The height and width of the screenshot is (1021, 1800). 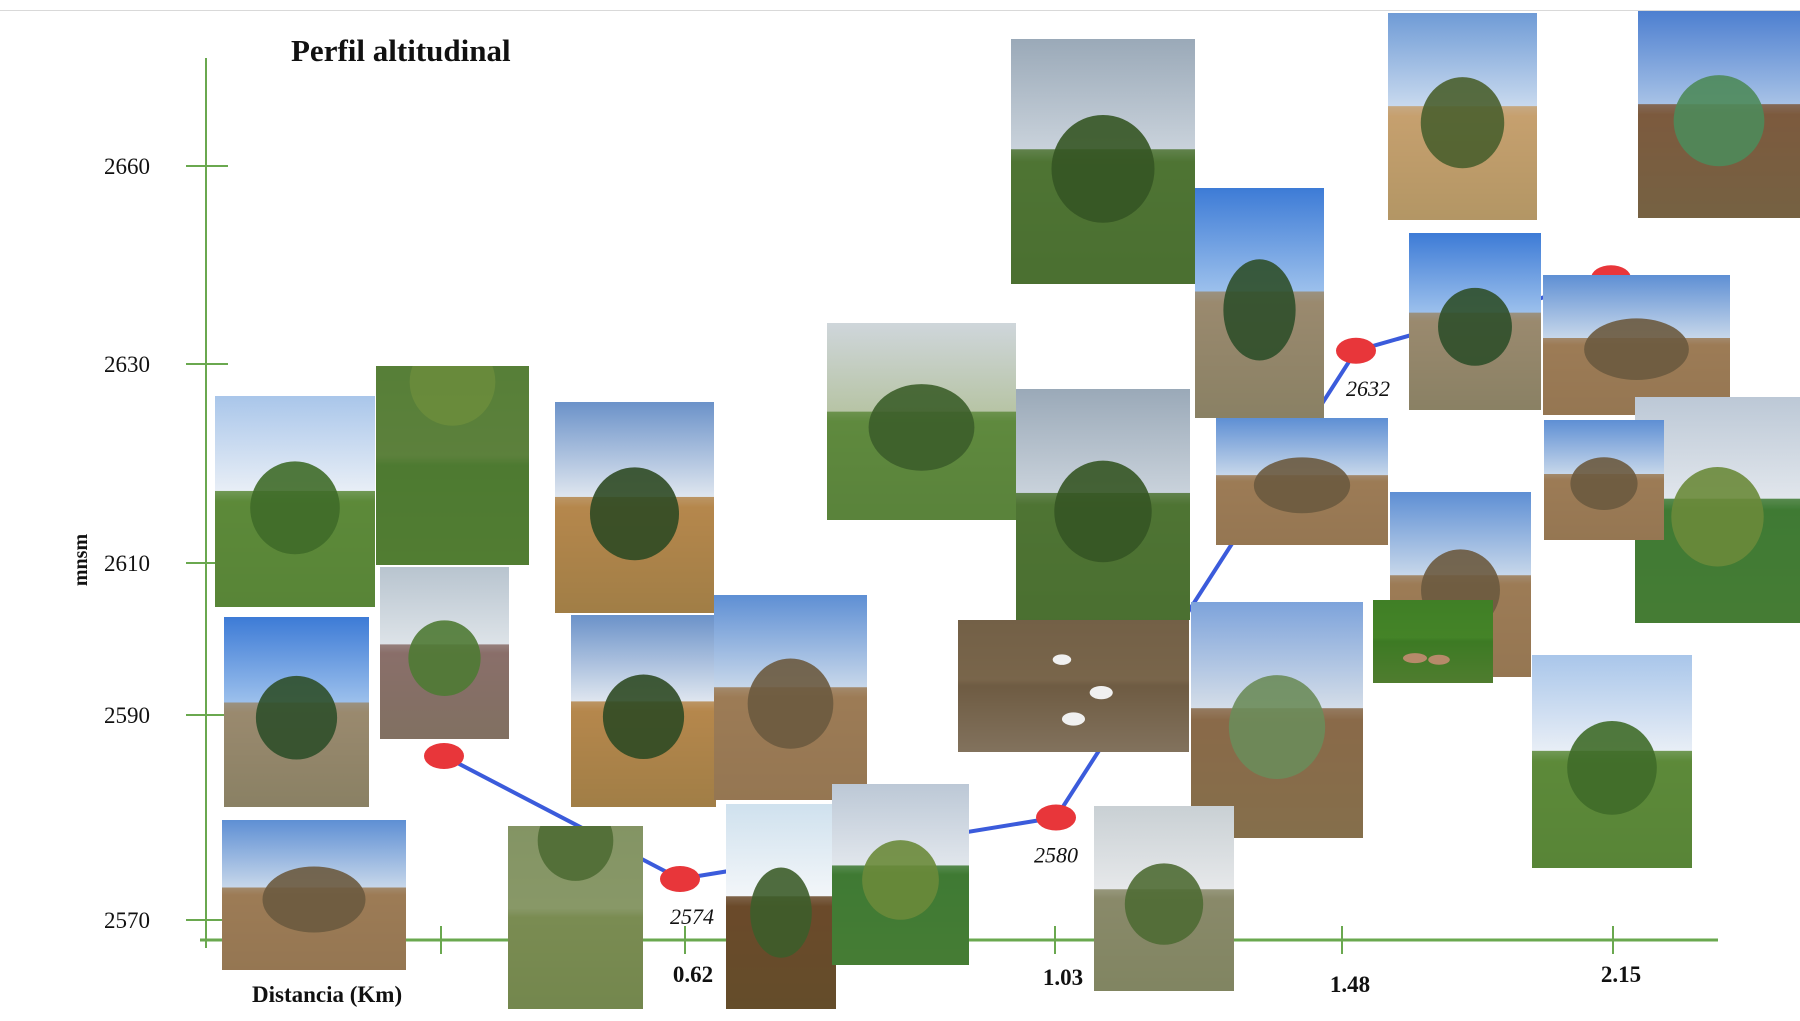 What do you see at coordinates (327, 994) in the screenshot?
I see `x-axis-label: Distancia (Km)` at bounding box center [327, 994].